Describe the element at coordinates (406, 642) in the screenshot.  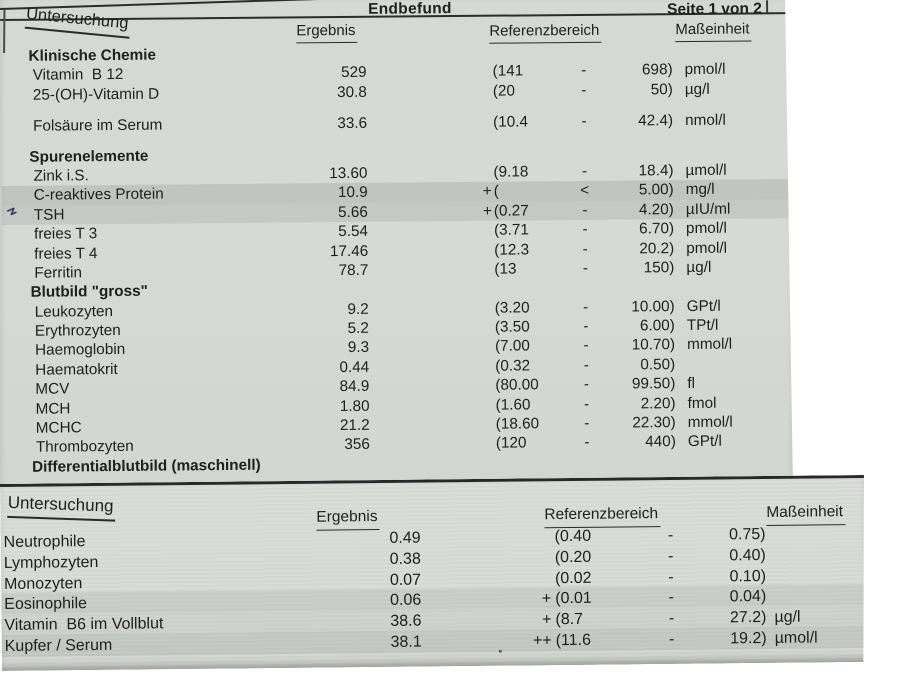
I see `row-result: 38.1` at that location.